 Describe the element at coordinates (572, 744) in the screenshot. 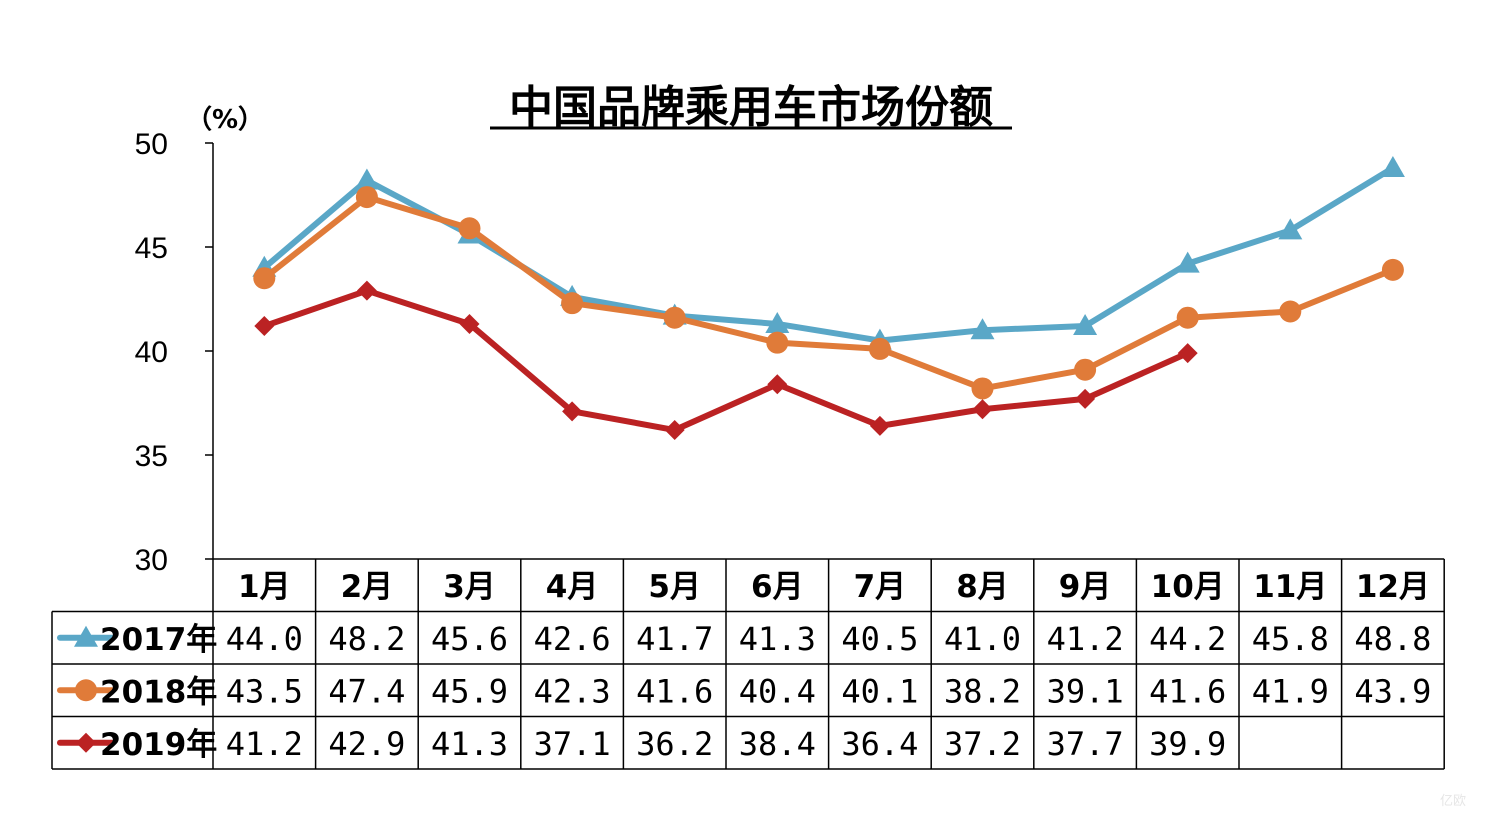

I see `data-label: 37.1` at that location.